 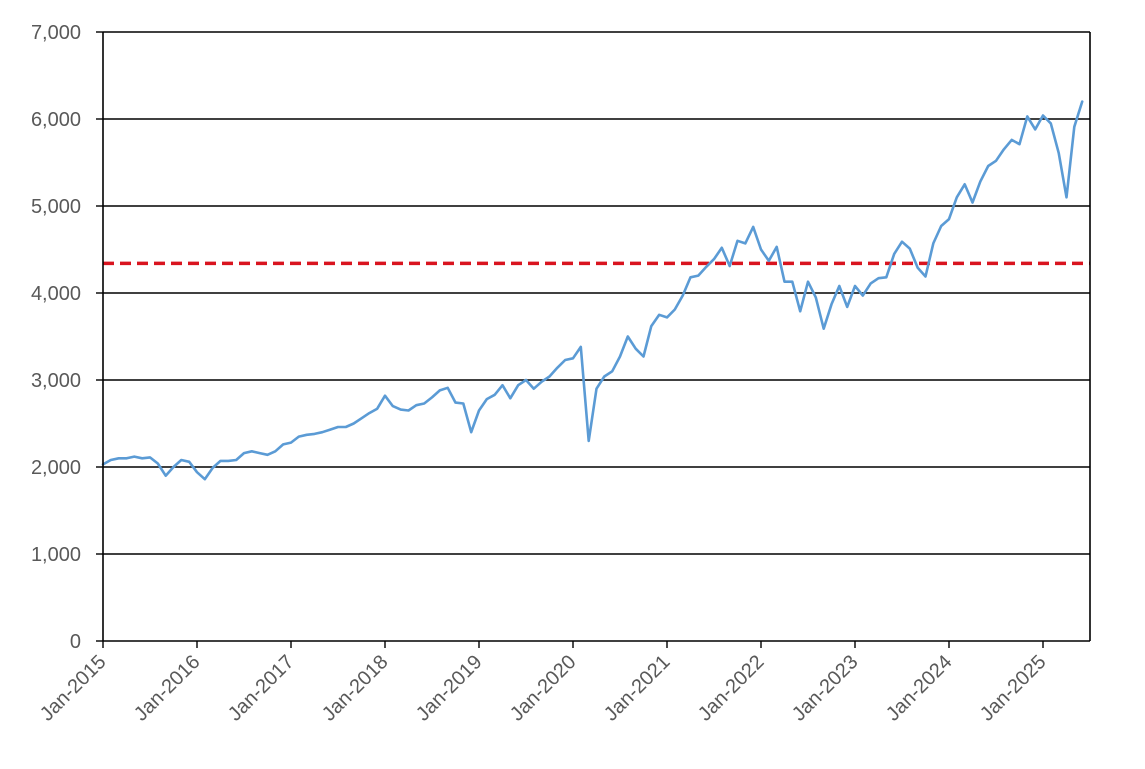 I want to click on x-tick-label: Jan-2022, so click(x=731, y=688).